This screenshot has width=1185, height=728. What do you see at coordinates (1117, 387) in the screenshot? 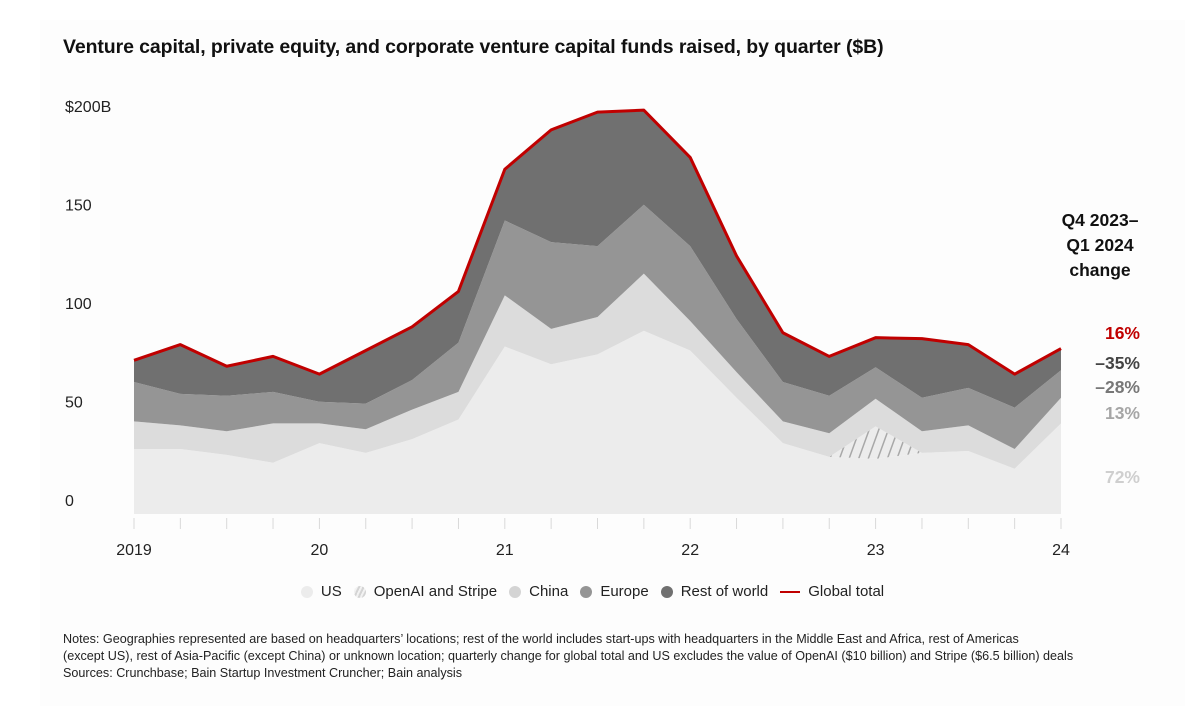
I see `change-europe: –28%` at bounding box center [1117, 387].